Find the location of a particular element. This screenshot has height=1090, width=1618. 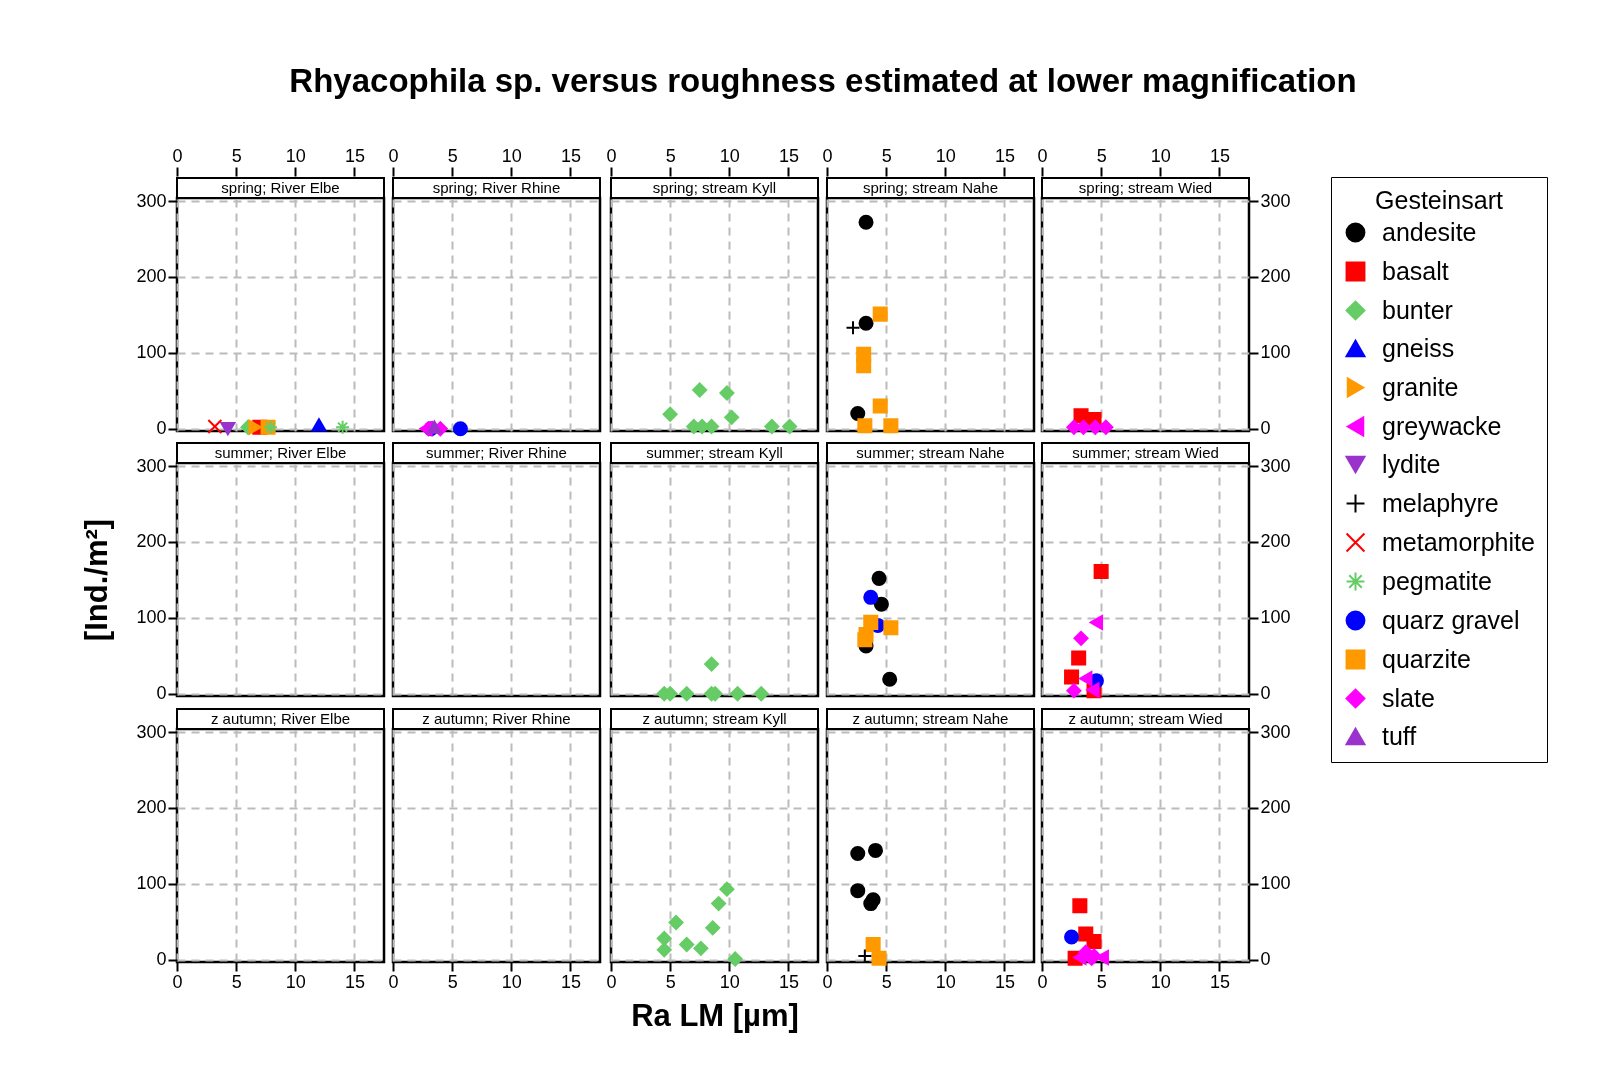

chart-title: spring; River Elbe is located at coordinates (280, 188).